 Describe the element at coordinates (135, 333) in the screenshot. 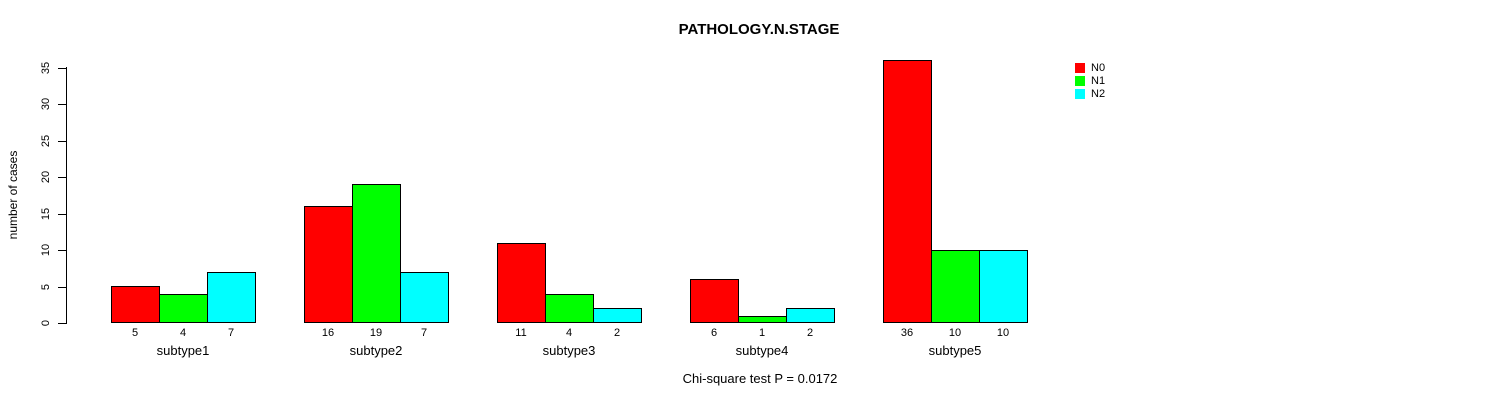

I see `bar-value-label: 5` at that location.